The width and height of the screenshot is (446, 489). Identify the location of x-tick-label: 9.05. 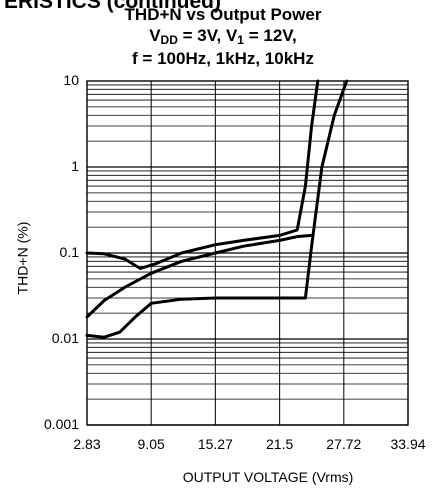
(151, 444).